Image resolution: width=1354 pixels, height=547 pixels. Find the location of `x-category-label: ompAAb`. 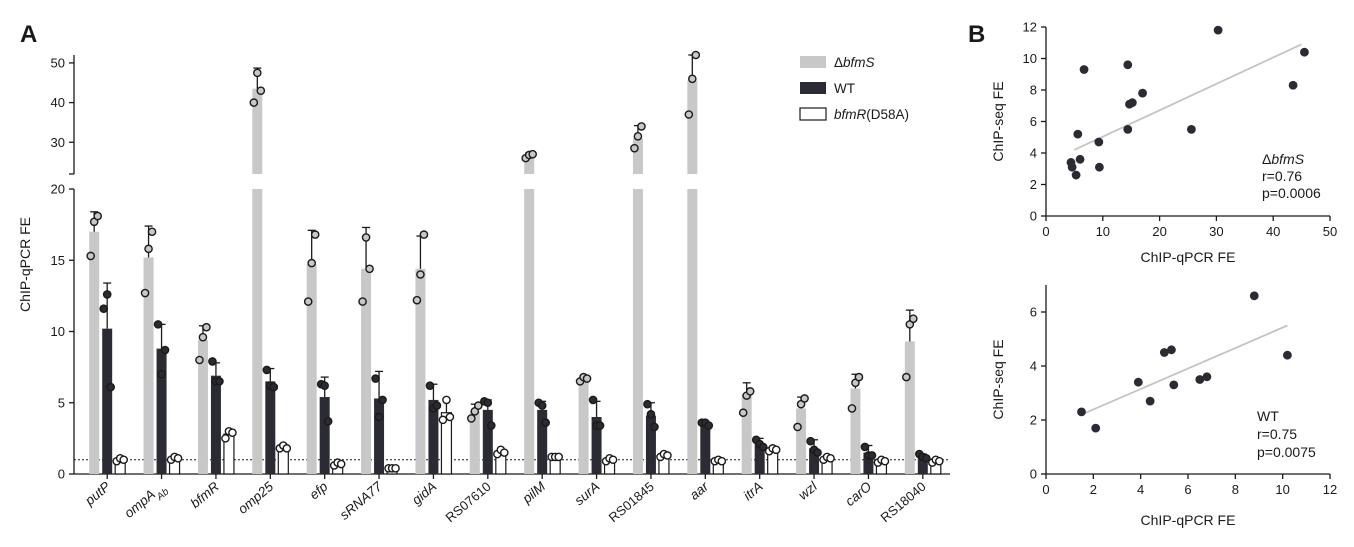

x-category-label: ompAAb is located at coordinates (146, 502).